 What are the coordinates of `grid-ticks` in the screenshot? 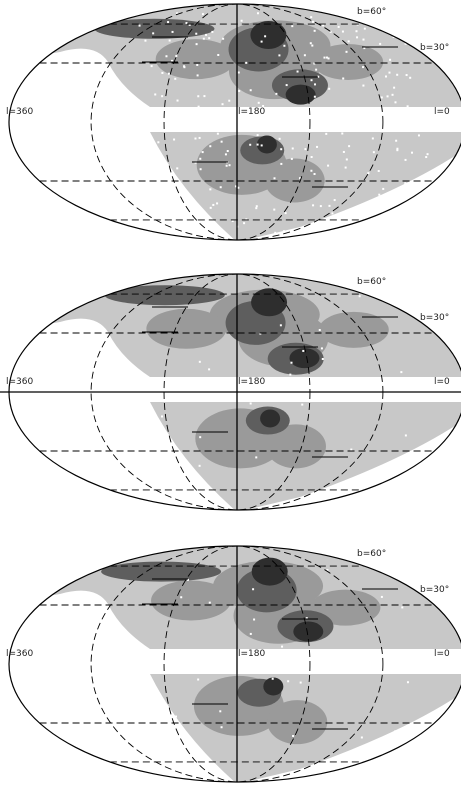 It's located at (270, 654).